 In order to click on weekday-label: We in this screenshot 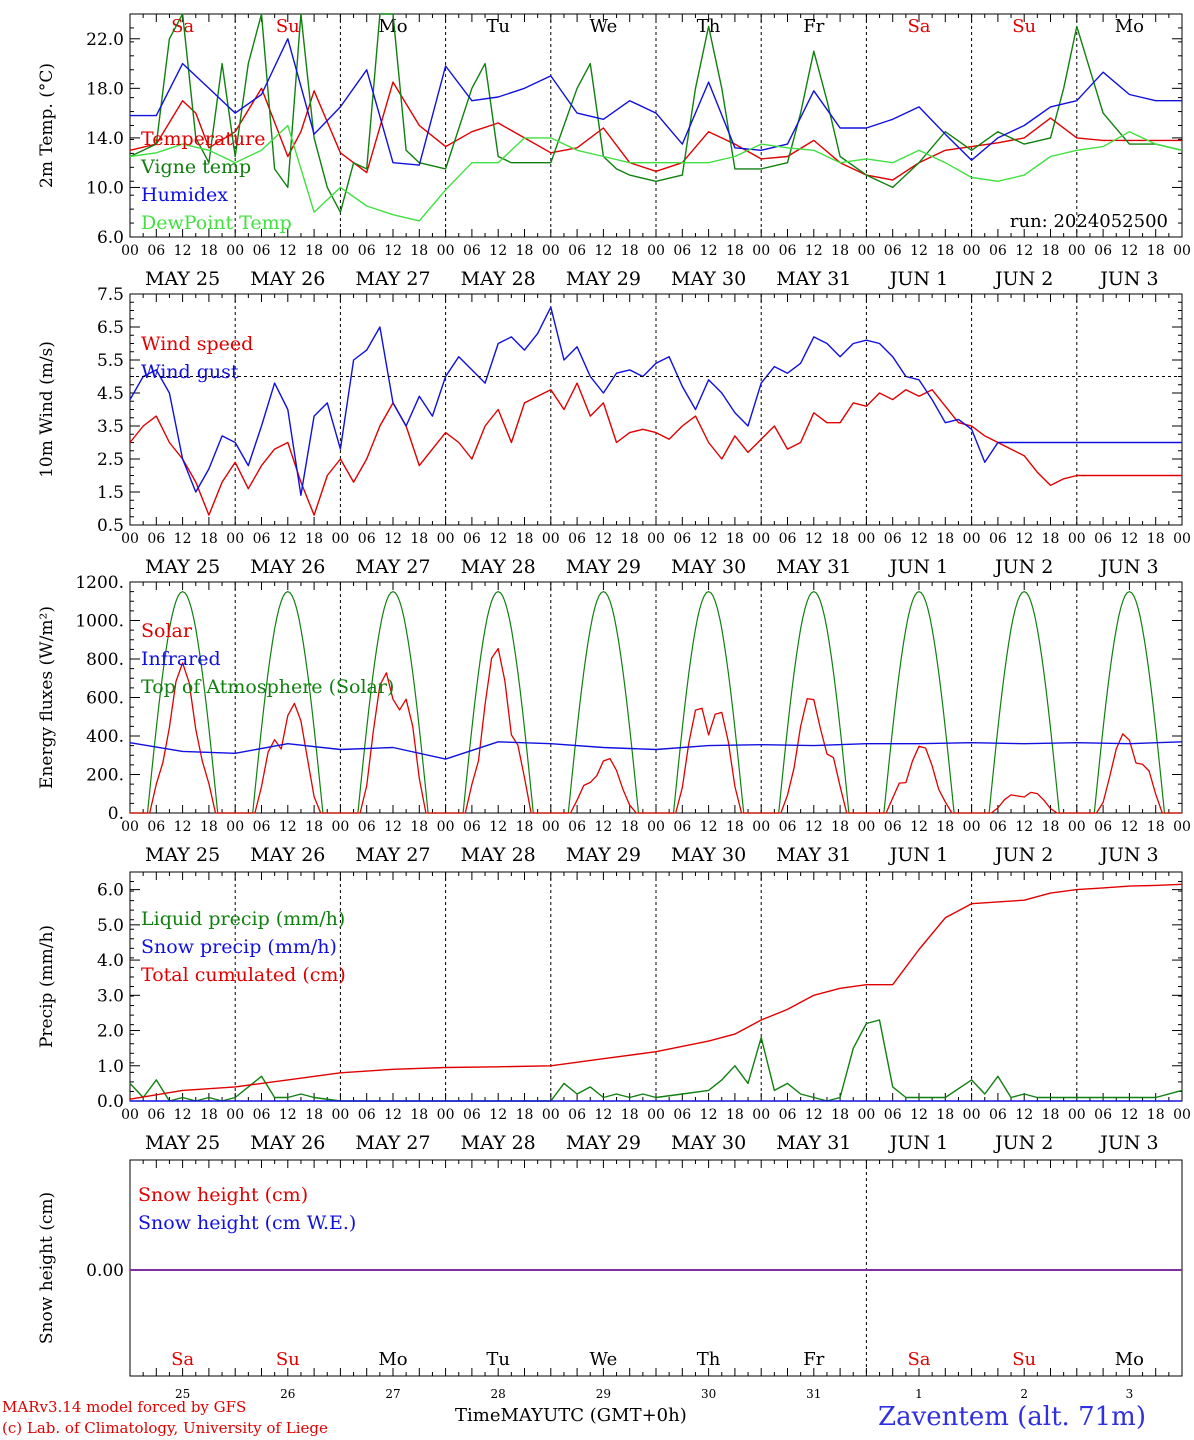, I will do `click(604, 1359)`.